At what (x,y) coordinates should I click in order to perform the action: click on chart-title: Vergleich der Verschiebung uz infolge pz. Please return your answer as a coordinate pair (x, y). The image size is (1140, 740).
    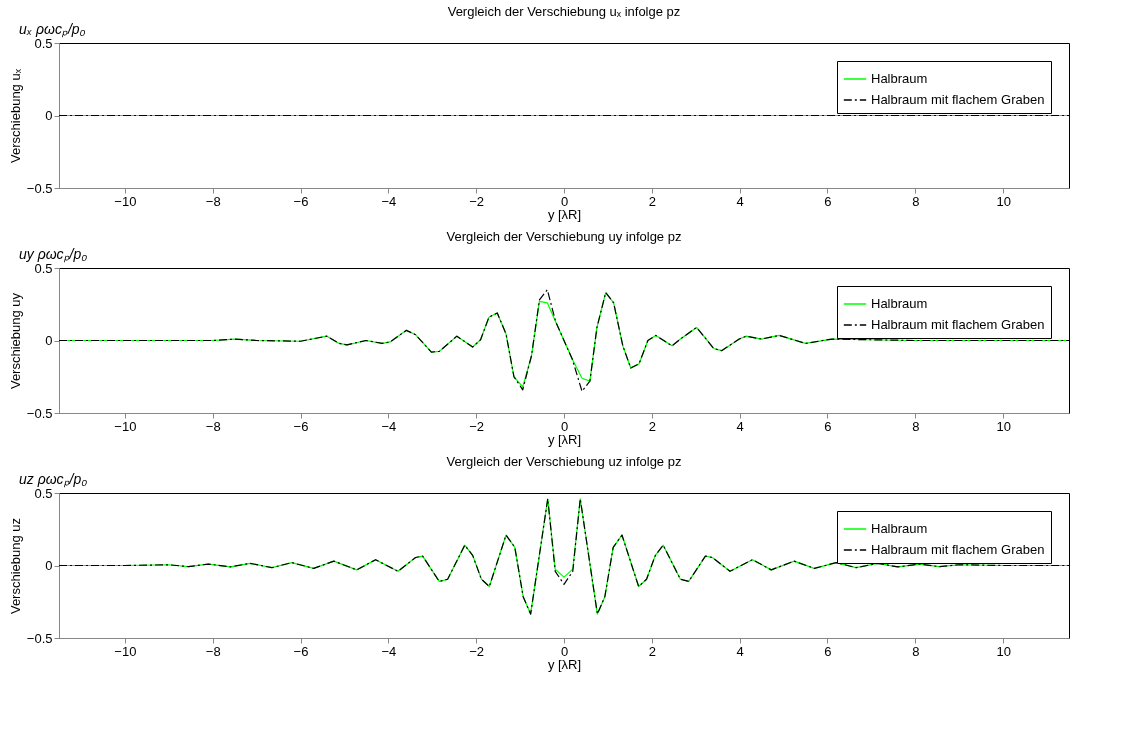
    Looking at the image, I should click on (564, 461).